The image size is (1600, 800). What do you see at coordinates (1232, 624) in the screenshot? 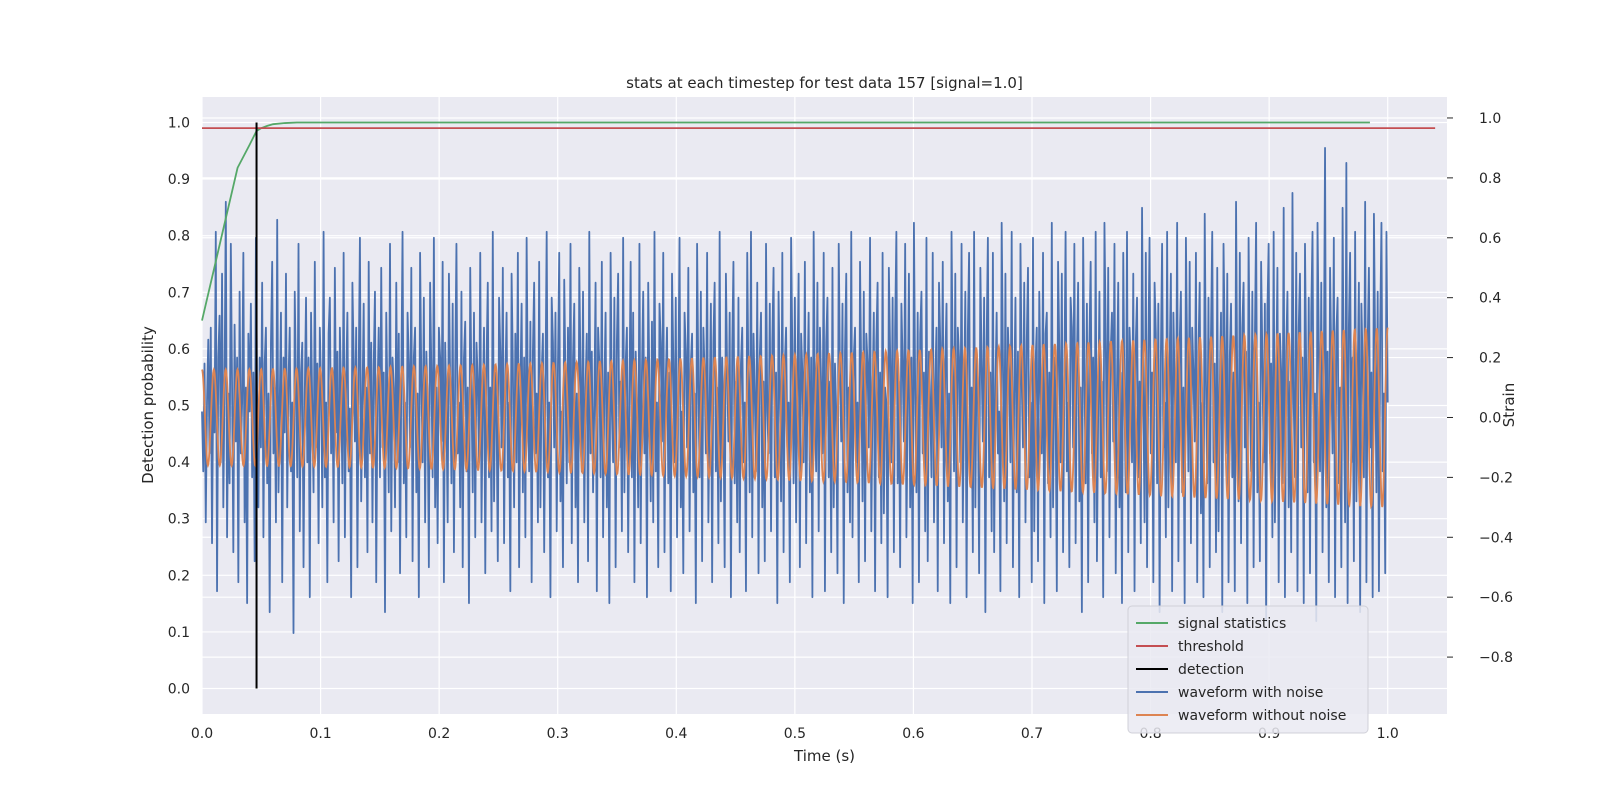
I see `legend-entry: signal statistics` at bounding box center [1232, 624].